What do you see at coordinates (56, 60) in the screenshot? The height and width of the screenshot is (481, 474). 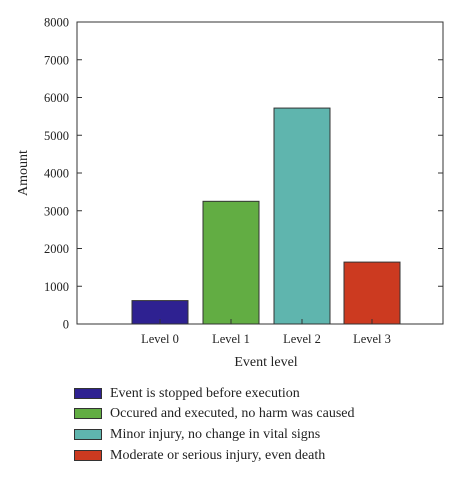 I see `y-tick-label: 7000` at bounding box center [56, 60].